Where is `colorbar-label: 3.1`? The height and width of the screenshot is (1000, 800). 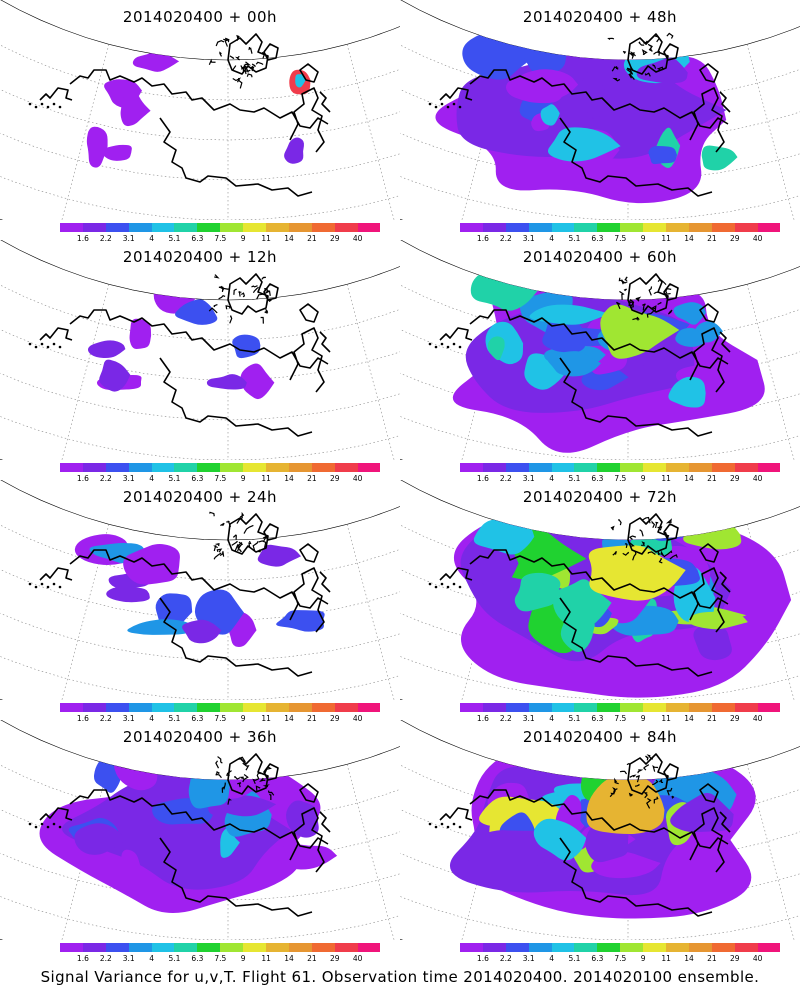
colorbar-label: 3.1 is located at coordinates (528, 238).